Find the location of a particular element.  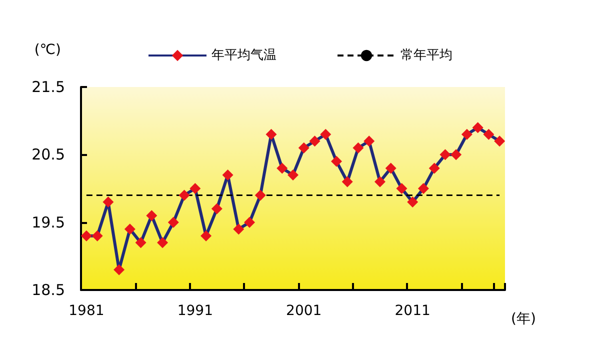

y-tick-label: 18.5 is located at coordinates (48, 290).